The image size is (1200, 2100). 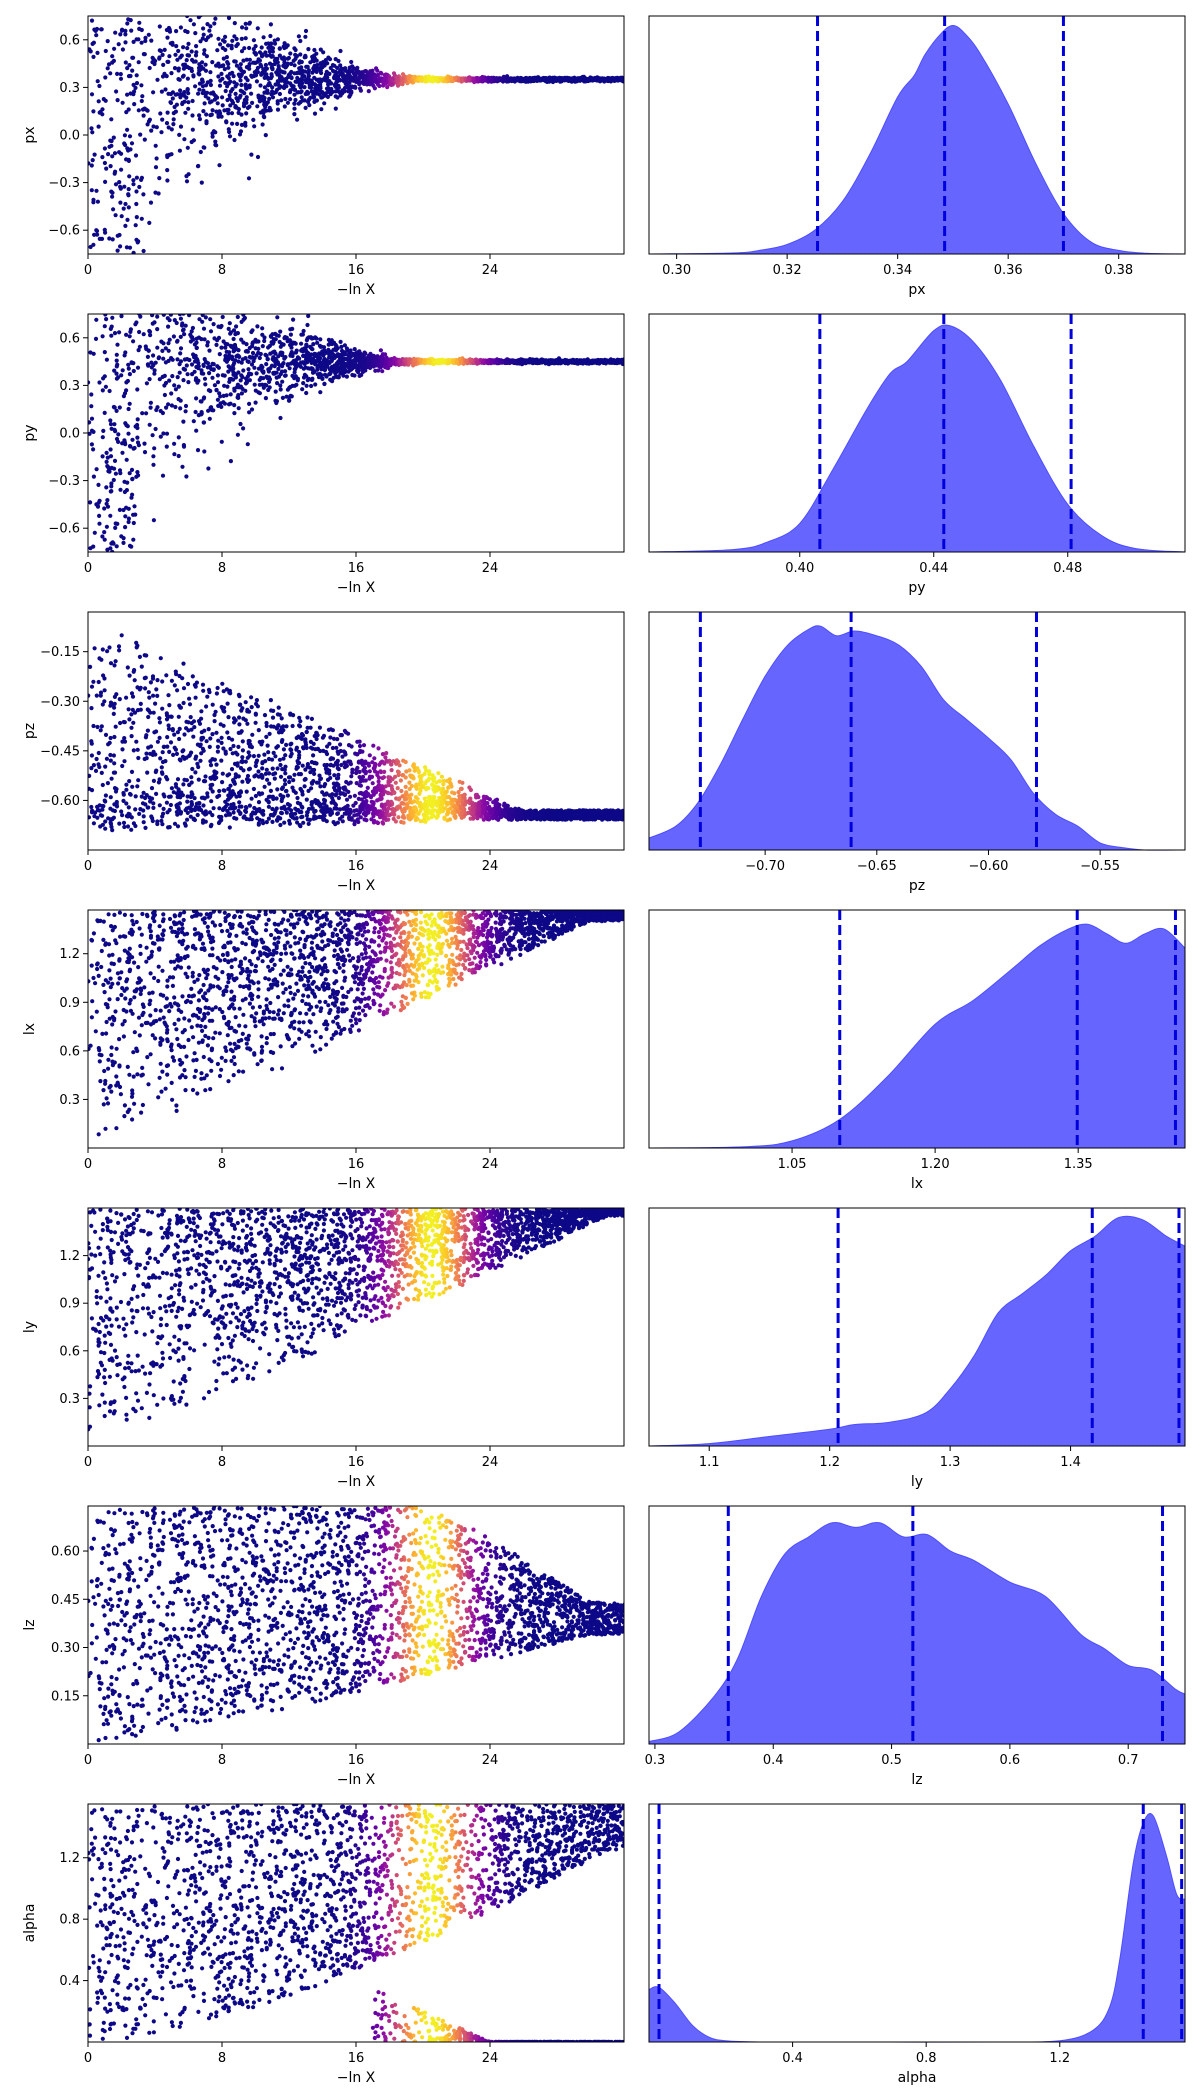 What do you see at coordinates (360, 400) in the screenshot?
I see `trace-points` at bounding box center [360, 400].